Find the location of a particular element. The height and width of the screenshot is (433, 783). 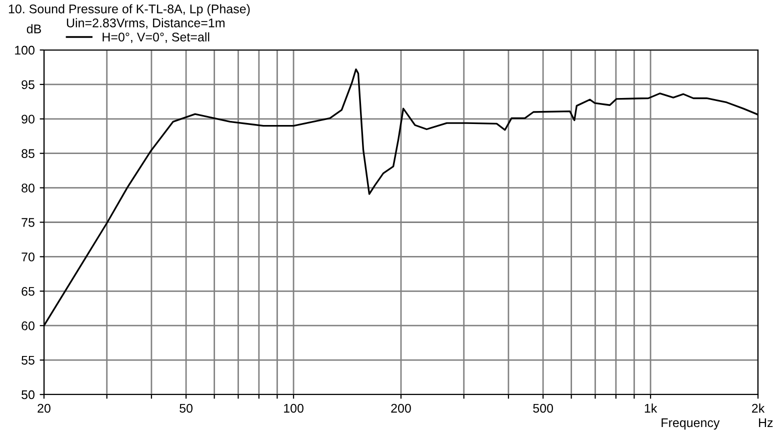

x-tick-label: 50 is located at coordinates (186, 408).